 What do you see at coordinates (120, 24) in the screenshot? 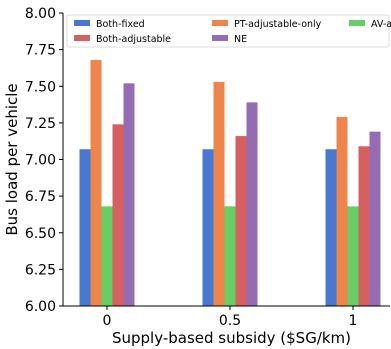
I see `legend-label: Both-fixed` at bounding box center [120, 24].